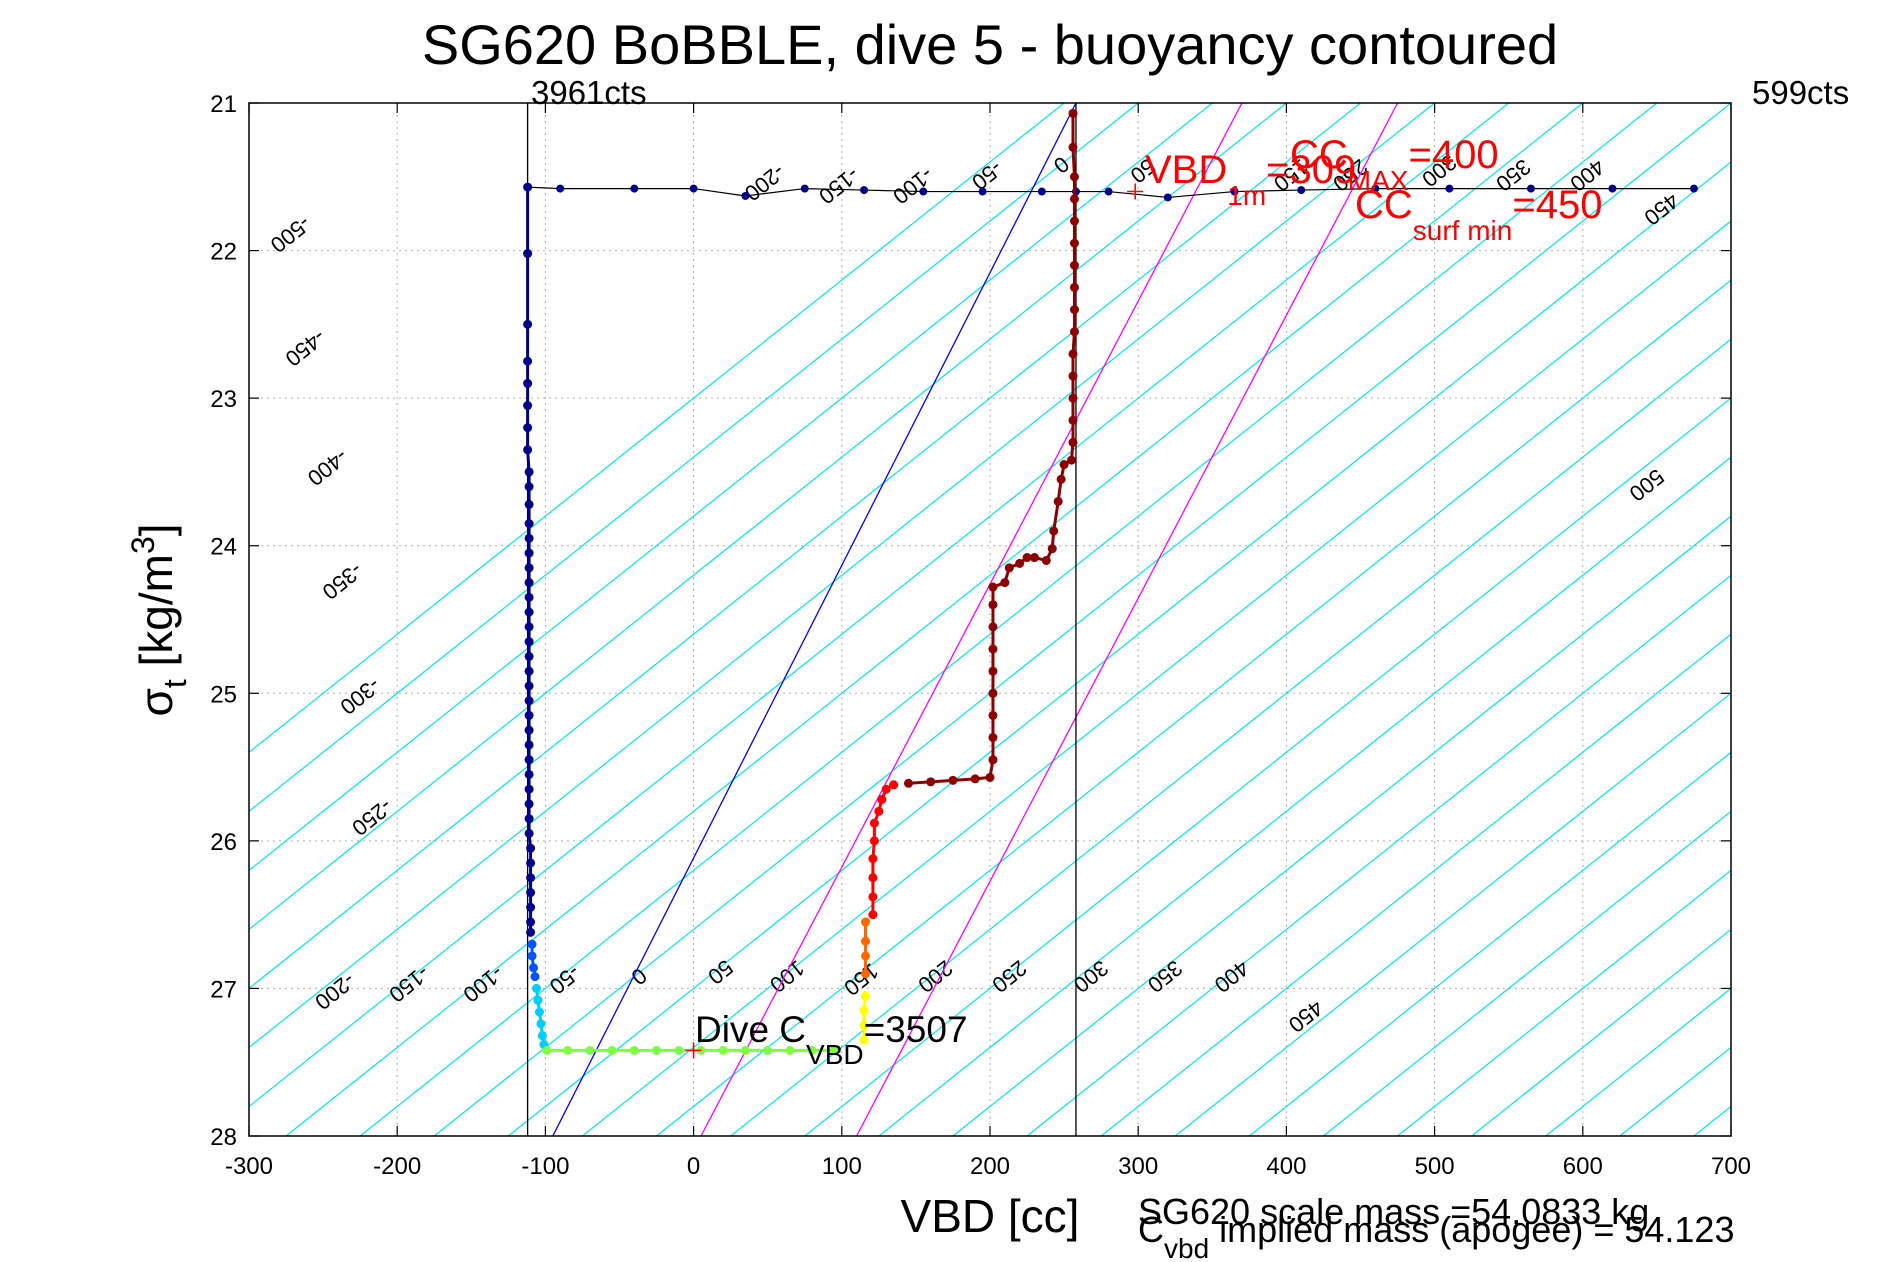 The width and height of the screenshot is (1891, 1262). I want to click on implied-mass-annotation: Cvbd implied mass (apogee) = 54.123, so click(1436, 1235).